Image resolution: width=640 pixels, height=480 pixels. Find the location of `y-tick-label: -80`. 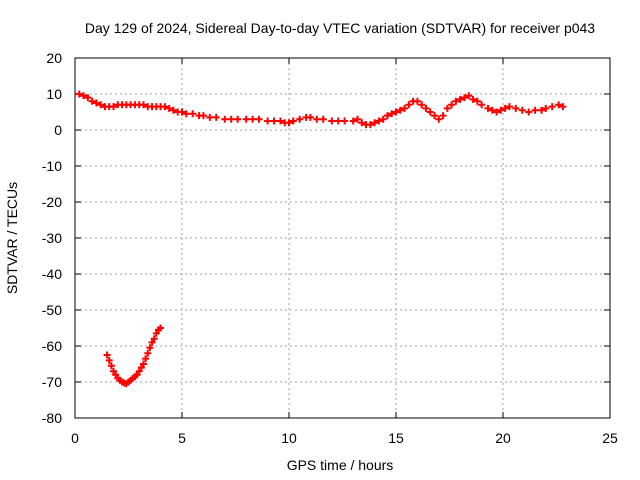

y-tick-label: -80 is located at coordinates (52, 418).